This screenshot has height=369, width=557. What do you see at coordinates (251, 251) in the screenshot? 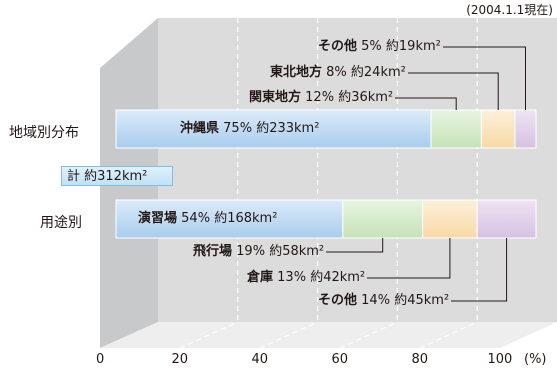
I see `segment-percent: 19%` at bounding box center [251, 251].